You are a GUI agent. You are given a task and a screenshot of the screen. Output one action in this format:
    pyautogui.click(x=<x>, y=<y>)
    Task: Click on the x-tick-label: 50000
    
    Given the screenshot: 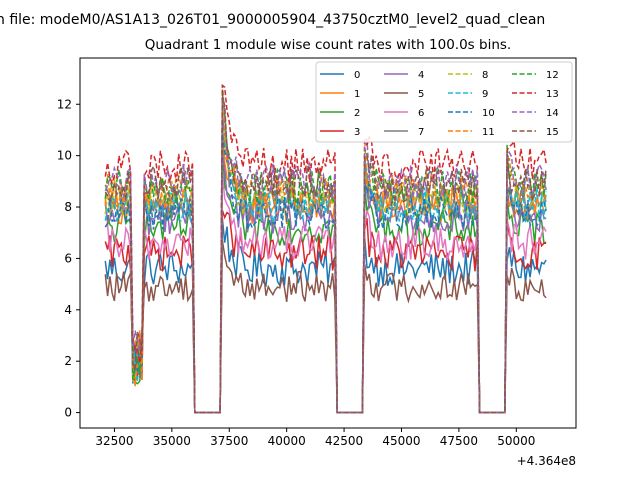 What is the action you would take?
    pyautogui.click(x=516, y=441)
    